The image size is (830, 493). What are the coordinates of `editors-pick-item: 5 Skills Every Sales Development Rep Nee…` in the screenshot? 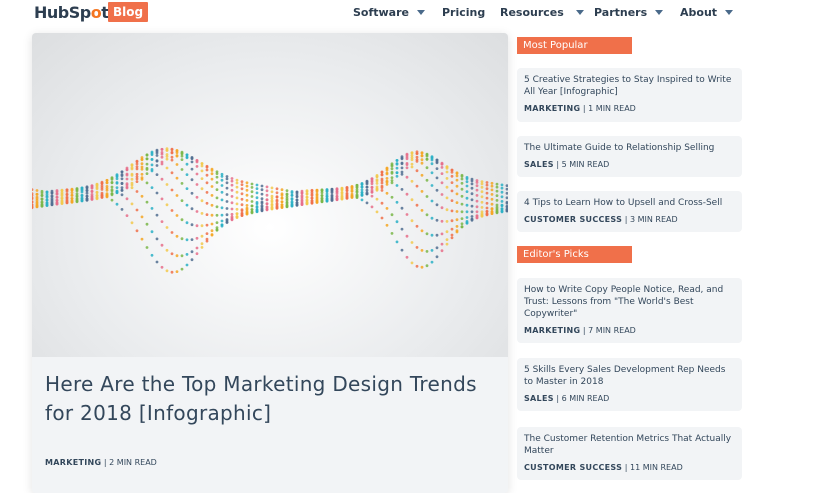 It's located at (629, 384).